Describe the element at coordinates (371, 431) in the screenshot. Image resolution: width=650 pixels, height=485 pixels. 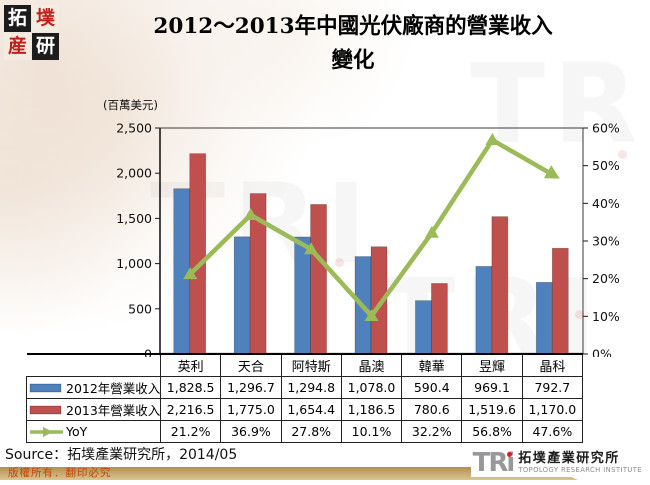
I see `value-cell-YoY-晶澳: 10.1%` at that location.